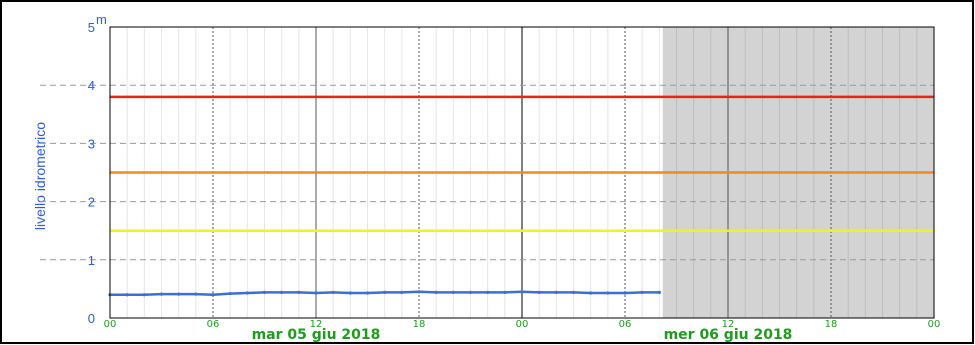 This screenshot has width=975, height=345. What do you see at coordinates (91, 173) in the screenshot?
I see `y-tick-labels: 0 1 2 3 4 5` at bounding box center [91, 173].